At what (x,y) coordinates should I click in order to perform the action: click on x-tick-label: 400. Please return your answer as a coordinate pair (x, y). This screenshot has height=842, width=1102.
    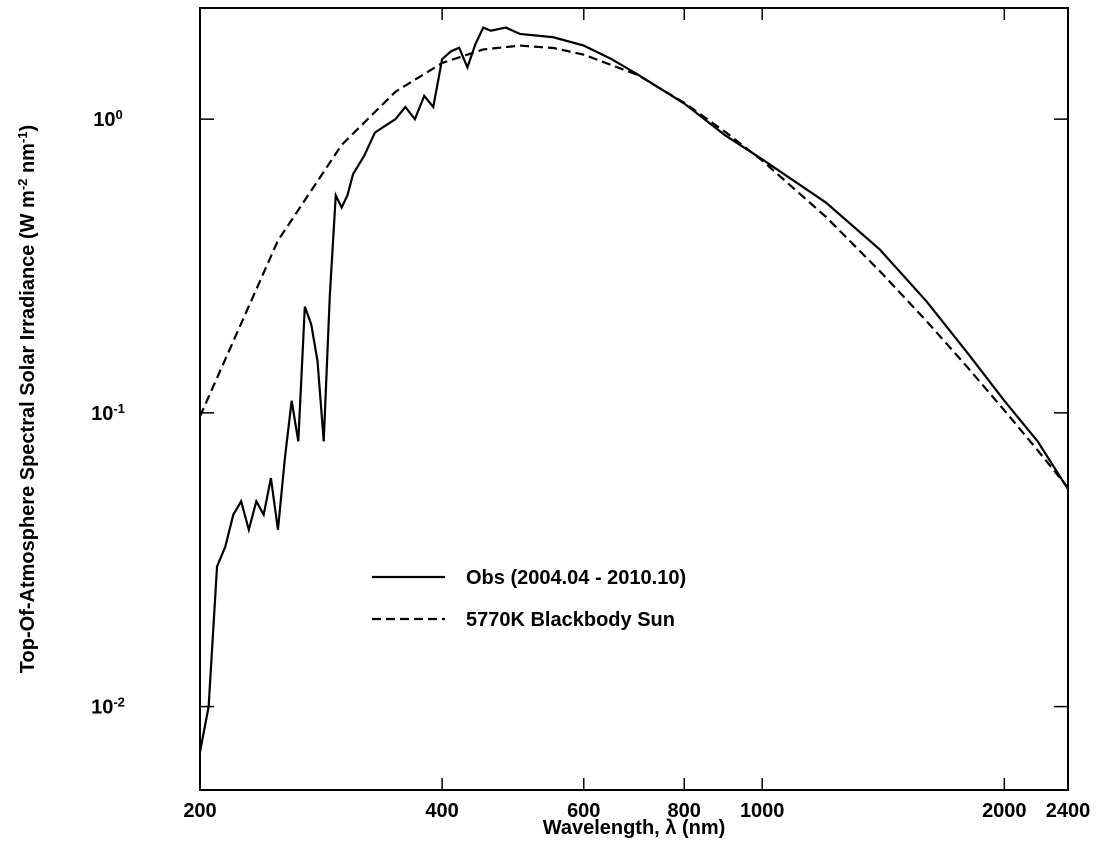
    Looking at the image, I should click on (441, 811).